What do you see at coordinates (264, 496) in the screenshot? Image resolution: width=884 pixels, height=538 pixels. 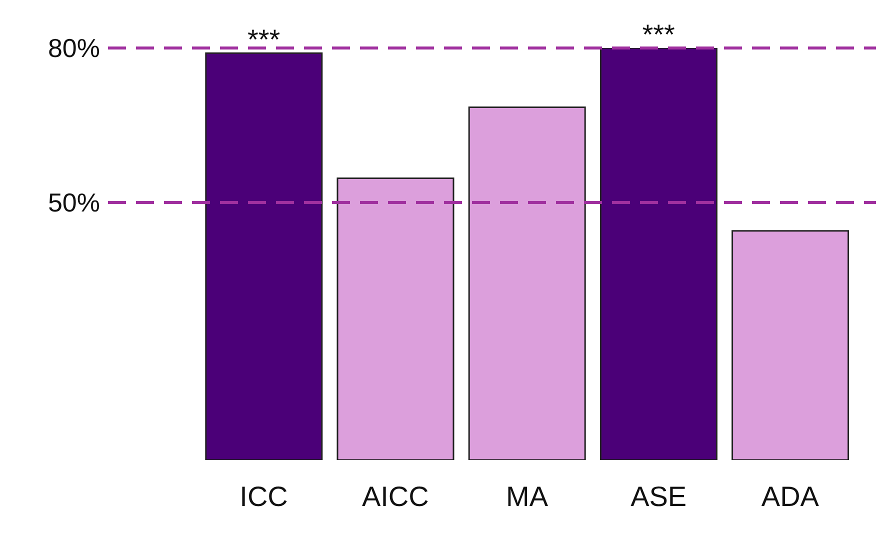 I see `x-tick-label: ICC` at bounding box center [264, 496].